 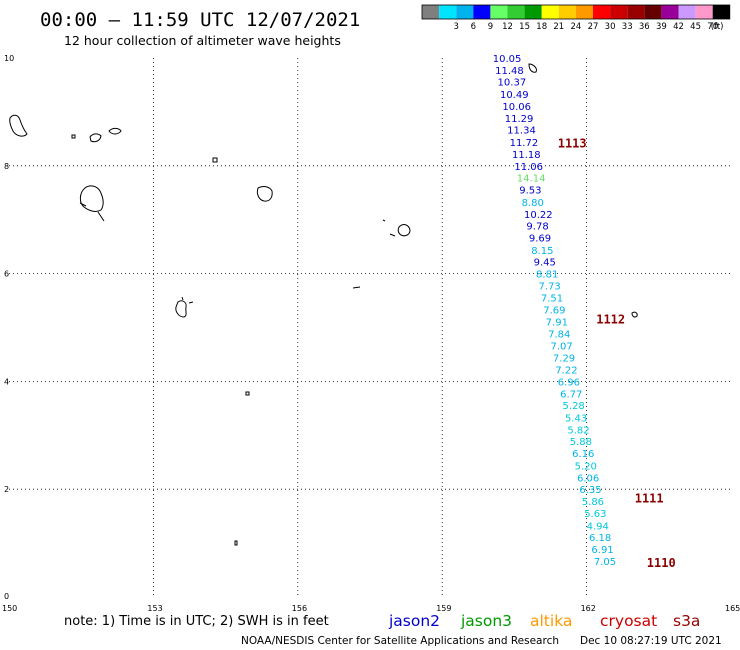 I want to click on wave-height-value: 7.69, so click(x=554, y=311).